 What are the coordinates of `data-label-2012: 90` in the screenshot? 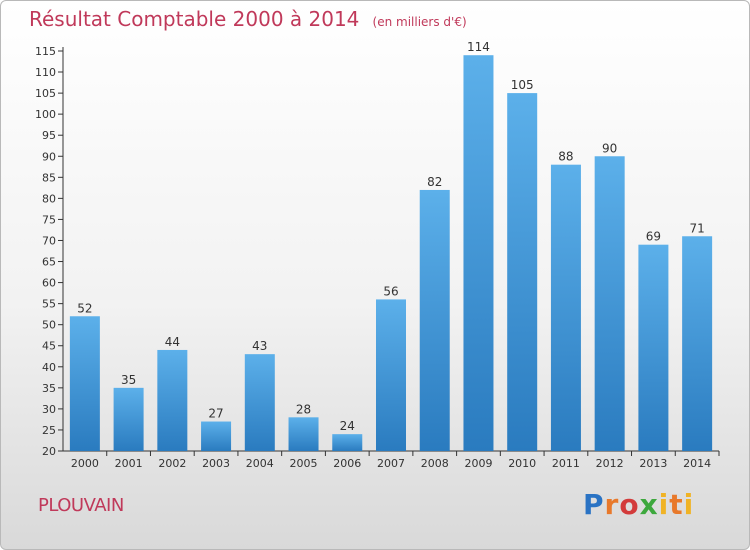 It's located at (609, 148).